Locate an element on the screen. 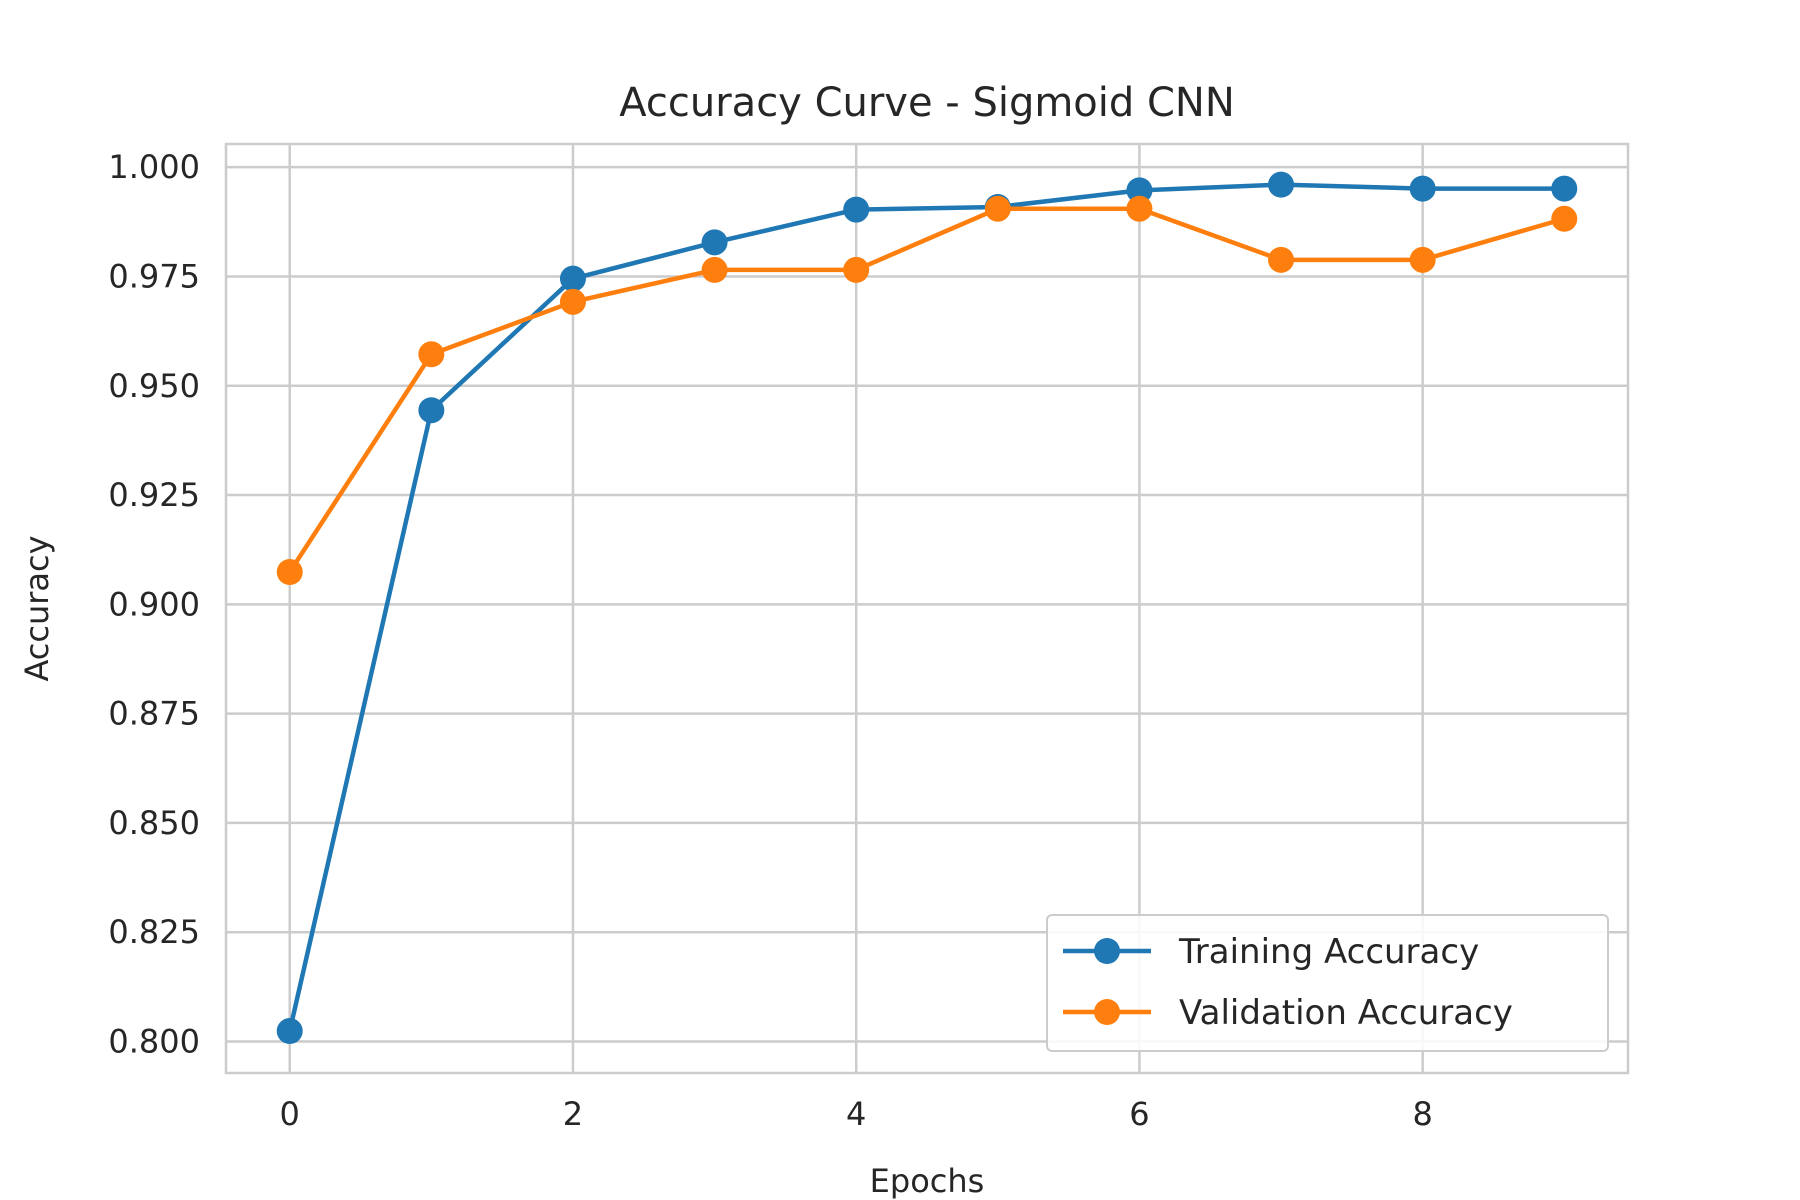 Image resolution: width=1800 pixels, height=1200 pixels. chart-title: Accuracy Curve - Sigmoid CNN is located at coordinates (927, 103).